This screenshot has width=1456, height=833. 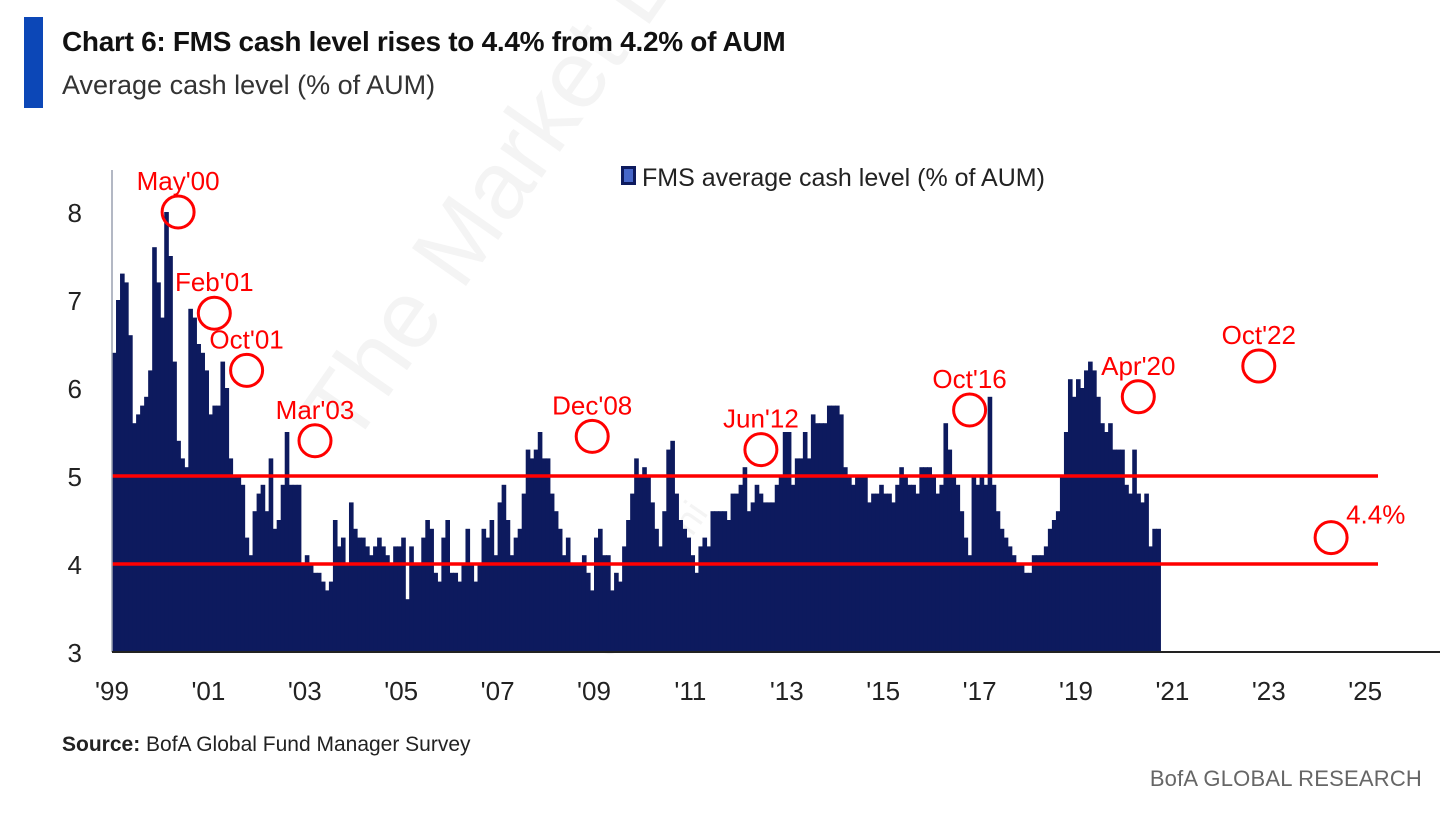 I want to click on annotation-label: Jun'12, so click(x=761, y=419).